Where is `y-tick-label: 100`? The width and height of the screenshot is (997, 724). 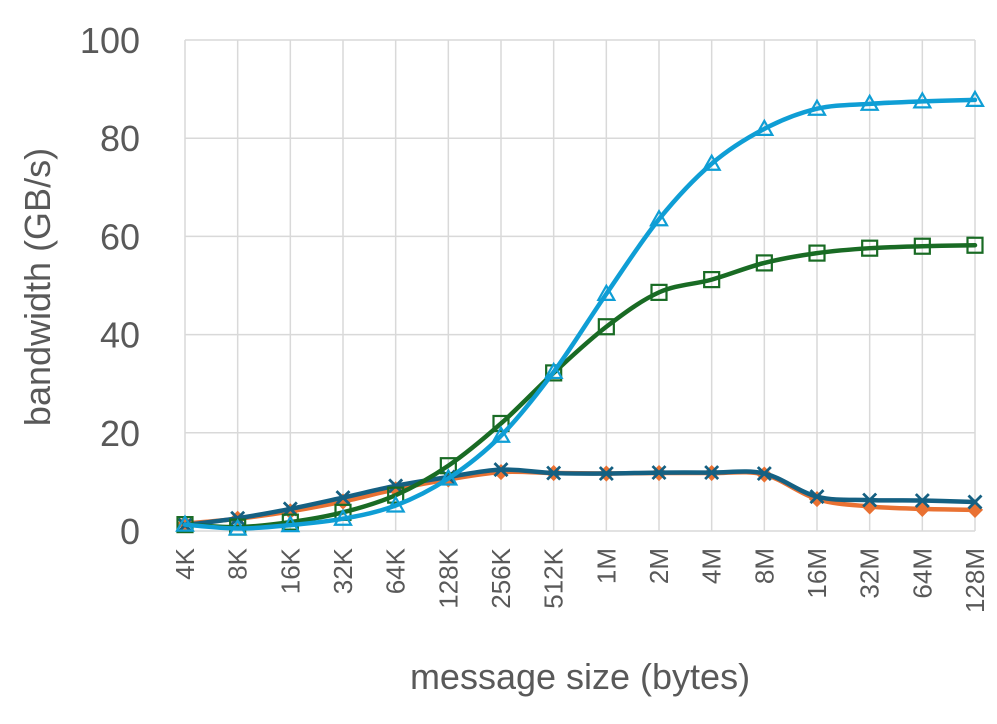 y-tick-label: 100 is located at coordinates (110, 40).